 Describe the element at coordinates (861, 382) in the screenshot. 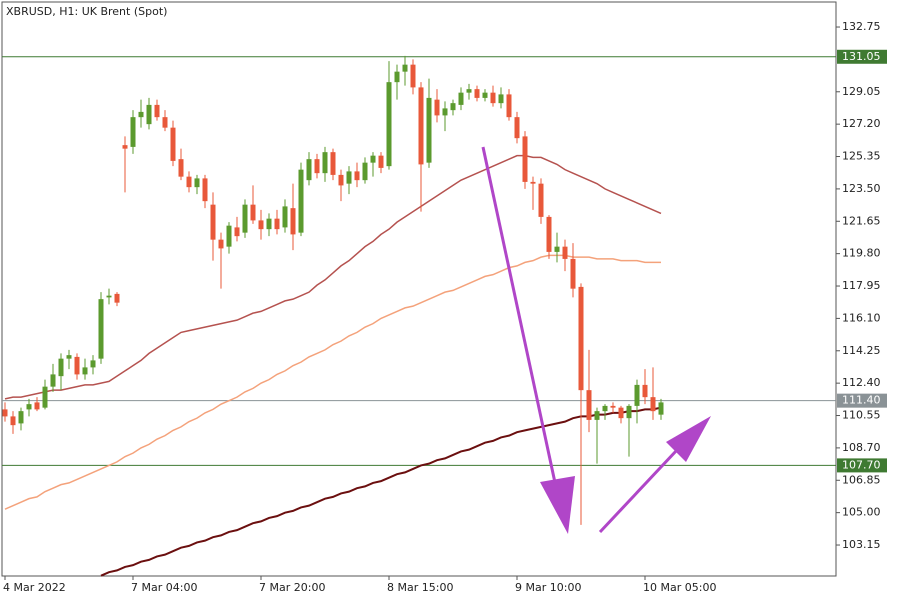

I see `y-tick-label: 112.40` at that location.